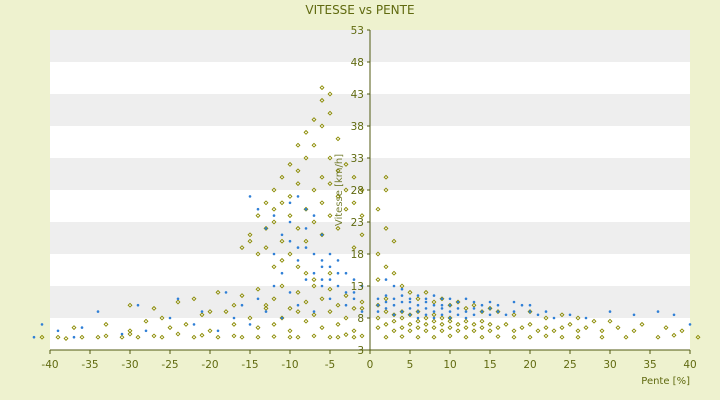 The height and width of the screenshot is (400, 720). I want to click on x-tick-label: -30, so click(129, 365).